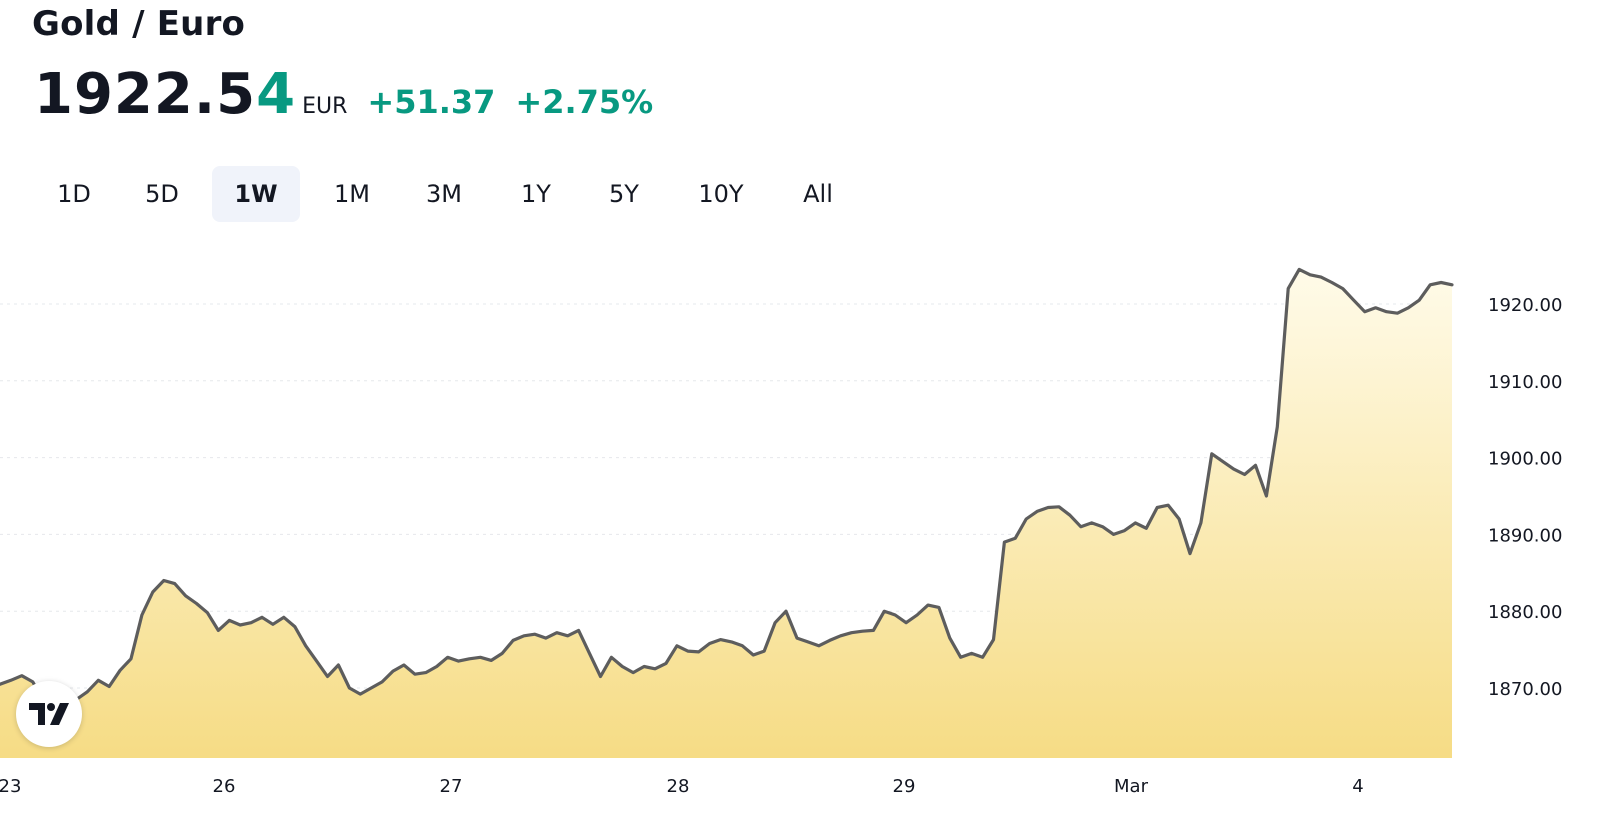 This screenshot has width=1600, height=818. What do you see at coordinates (1525, 612) in the screenshot?
I see `y-tick-label: 1880.00` at bounding box center [1525, 612].